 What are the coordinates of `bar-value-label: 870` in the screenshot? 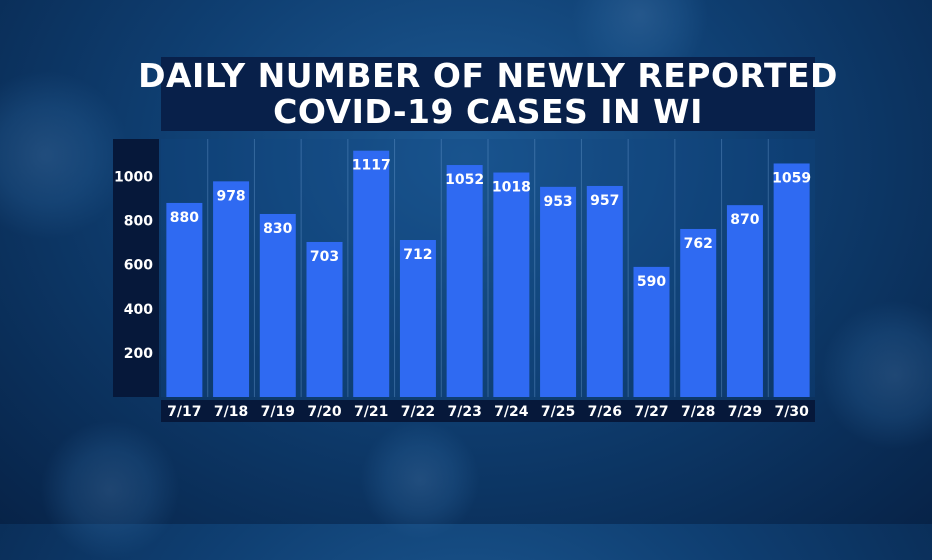 It's located at (744, 220).